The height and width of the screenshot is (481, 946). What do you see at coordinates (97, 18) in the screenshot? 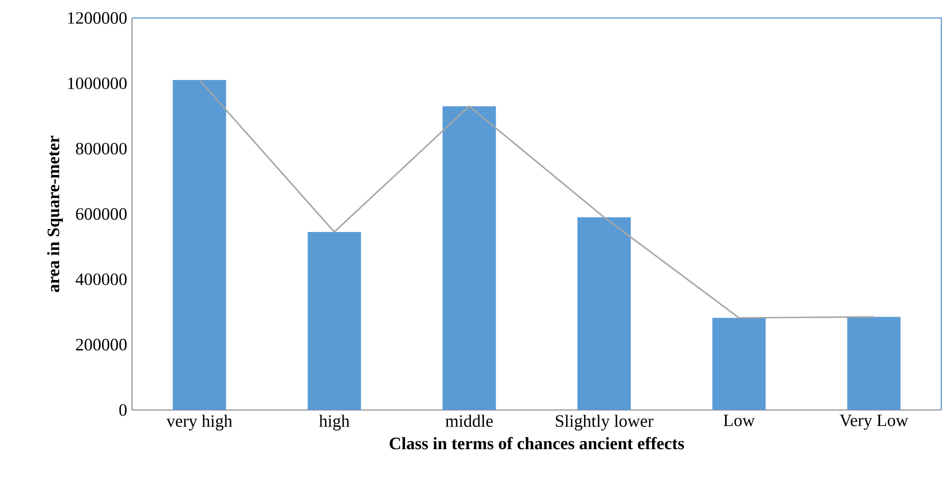
I see `y-tick-label: 1200000` at bounding box center [97, 18].